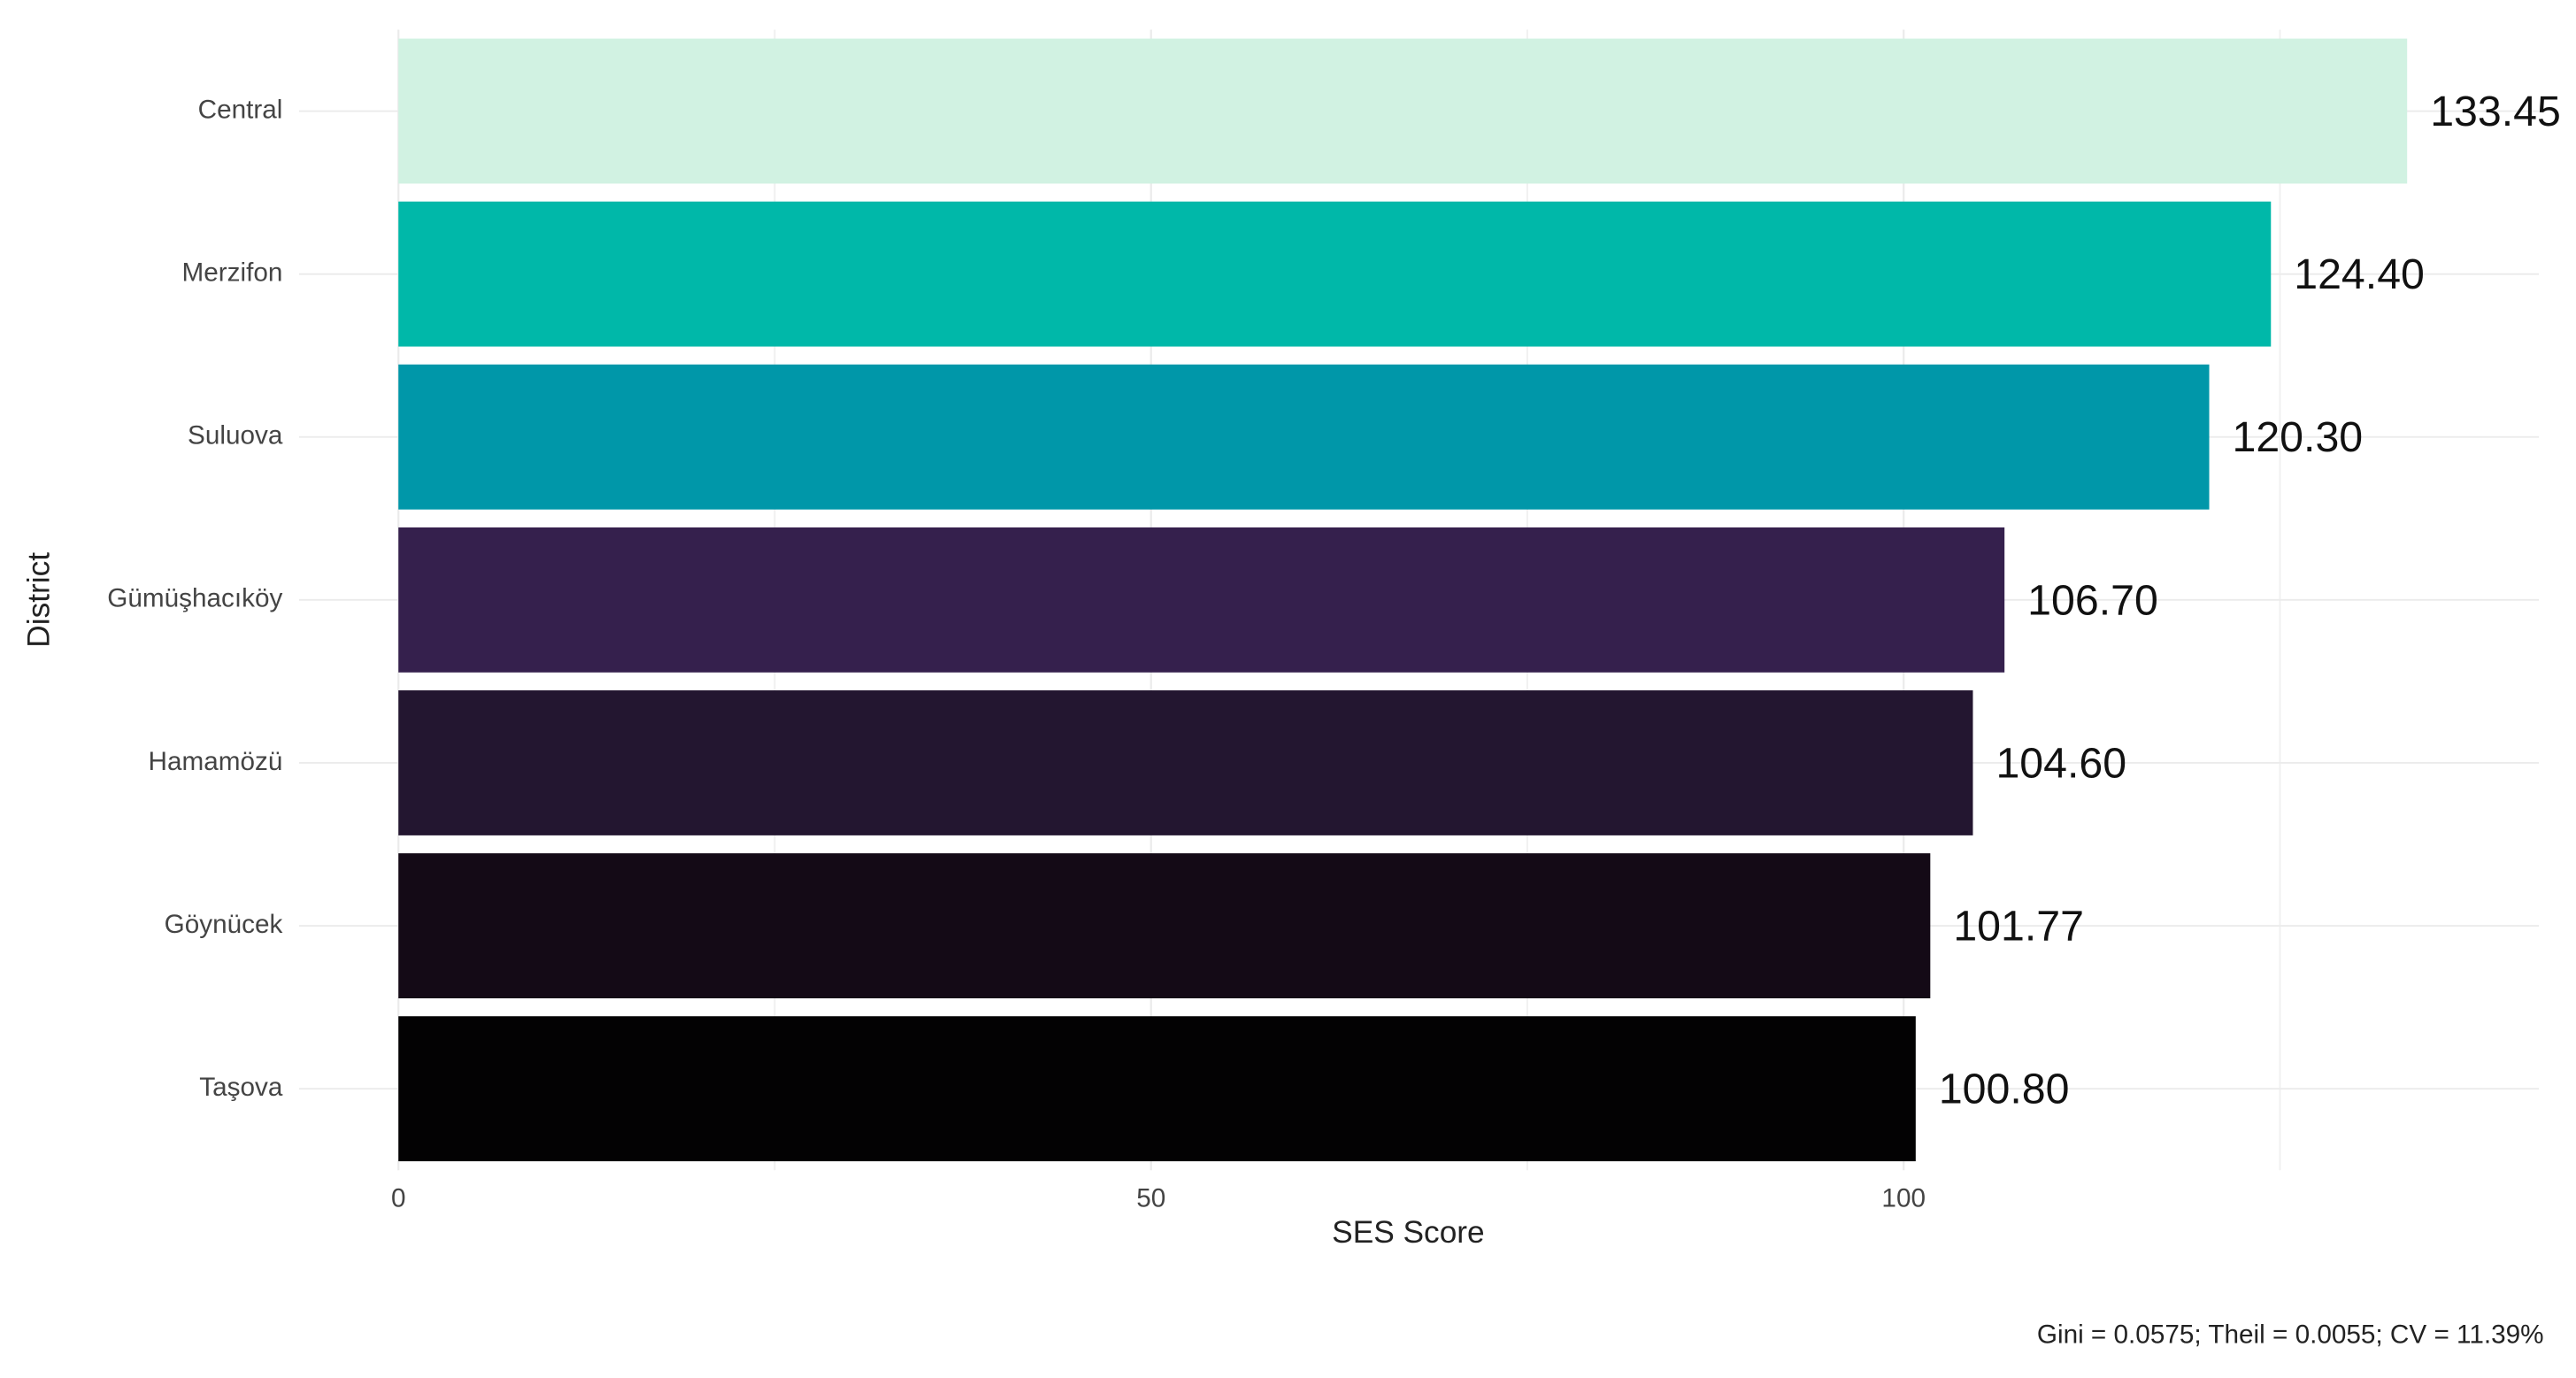 This screenshot has height=1378, width=2576. What do you see at coordinates (2298, 437) in the screenshot?
I see `value-label: 120.30` at bounding box center [2298, 437].